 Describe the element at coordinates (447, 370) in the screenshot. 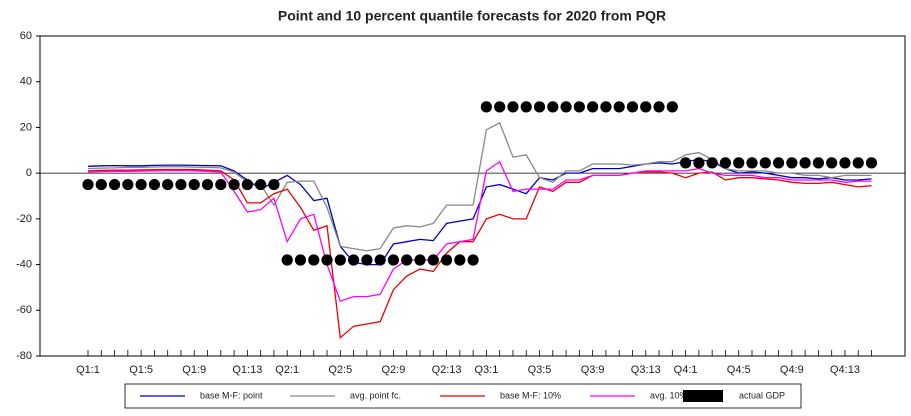

I see `x-tick-label: Q2:13` at that location.